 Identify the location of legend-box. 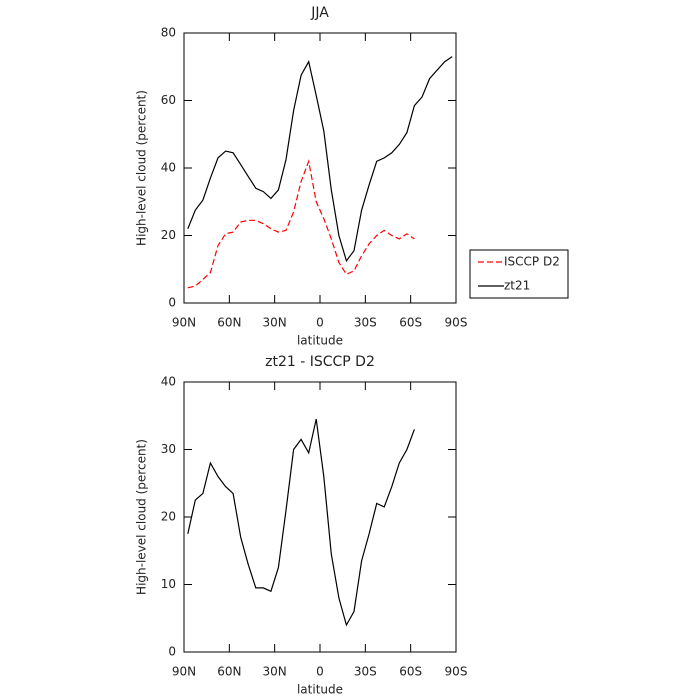
(519, 274).